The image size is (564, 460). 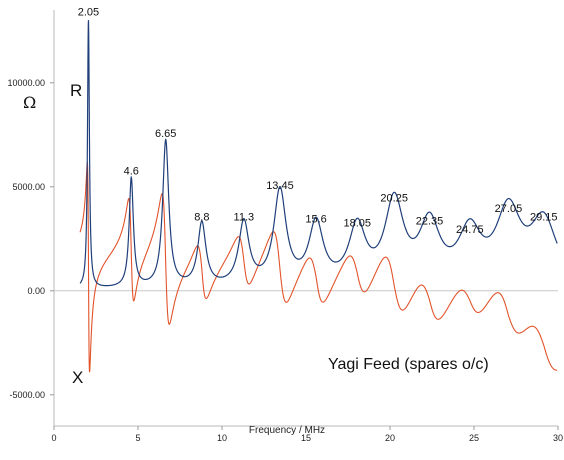 I want to click on x-tick-label: 0, so click(x=53, y=438).